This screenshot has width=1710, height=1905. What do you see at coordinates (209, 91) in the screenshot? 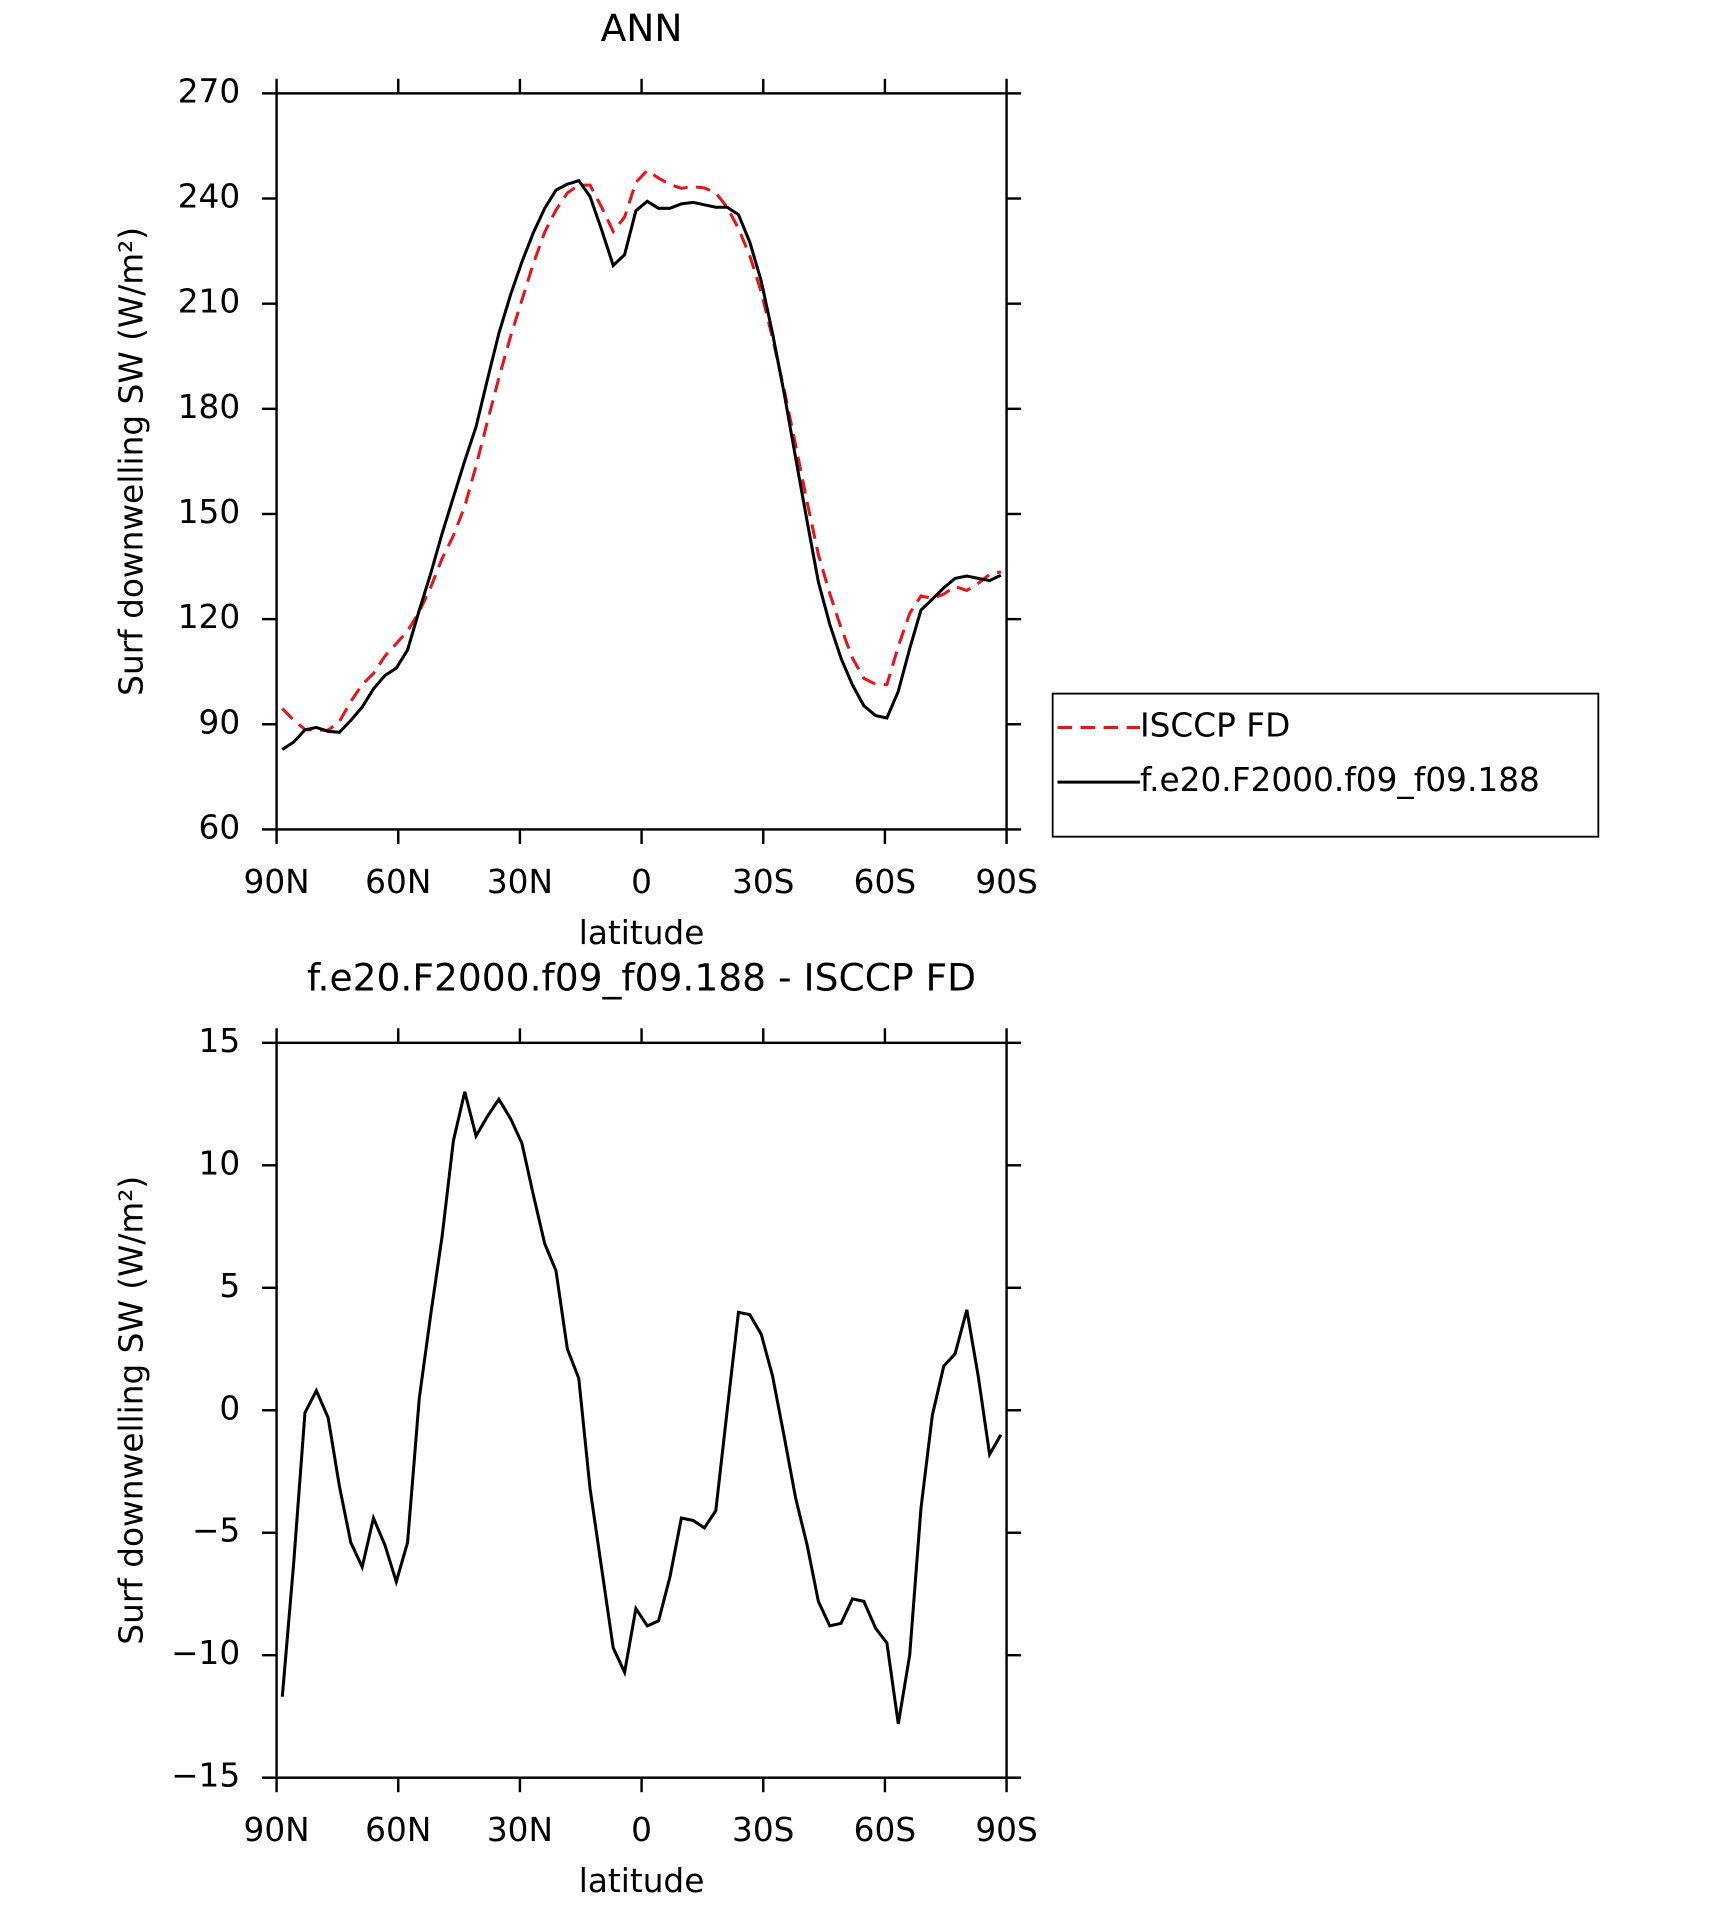
I see `y-tick-label: 270` at bounding box center [209, 91].